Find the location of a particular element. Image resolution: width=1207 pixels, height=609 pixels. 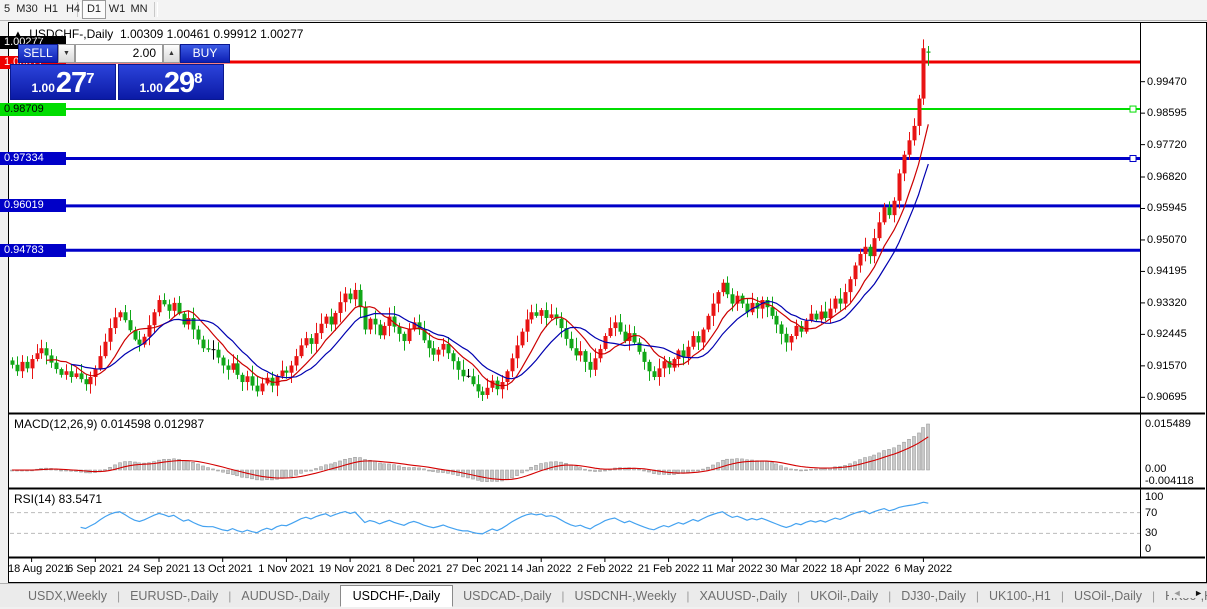

volume-decrease-icon: ▼ is located at coordinates (66, 53).